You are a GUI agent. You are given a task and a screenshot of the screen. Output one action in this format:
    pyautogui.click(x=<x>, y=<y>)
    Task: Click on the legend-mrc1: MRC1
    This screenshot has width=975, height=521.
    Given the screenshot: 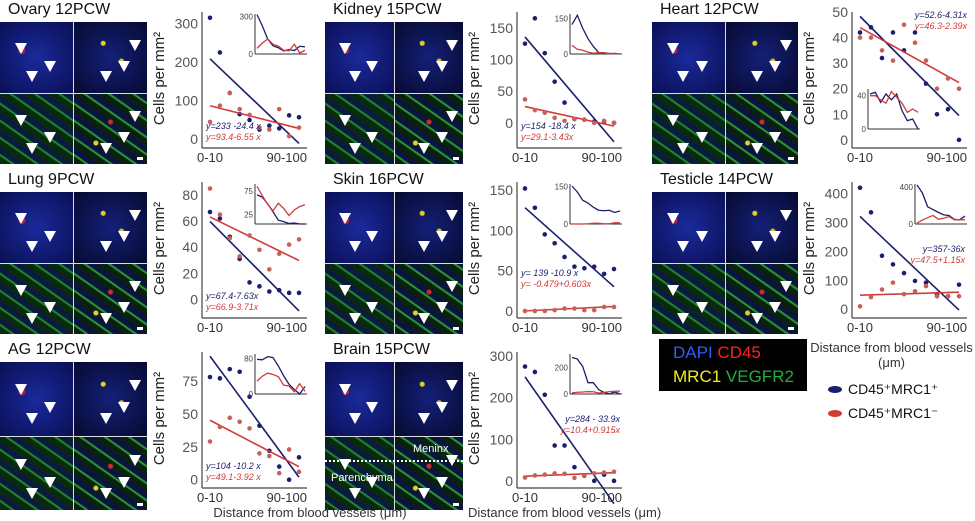 What is the action you would take?
    pyautogui.click(x=697, y=376)
    